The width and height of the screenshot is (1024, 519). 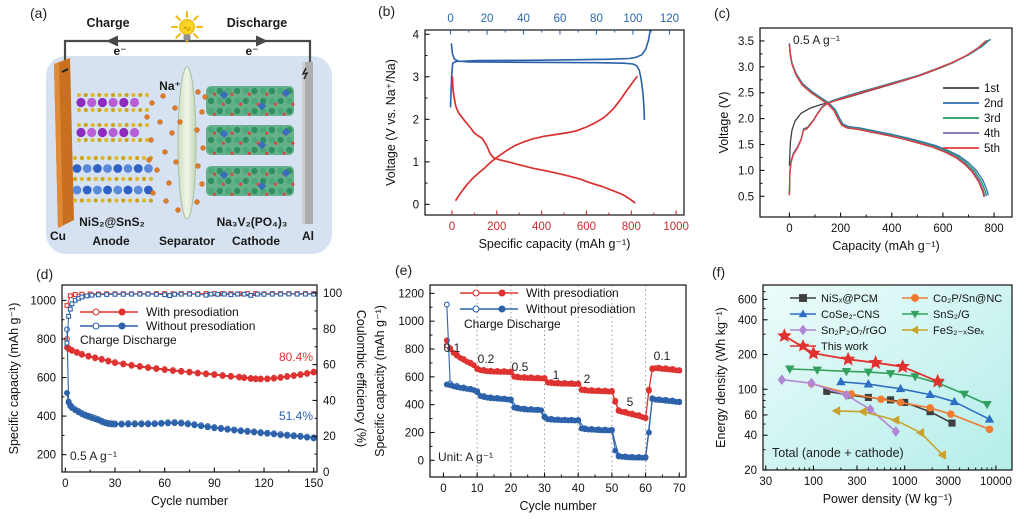 What do you see at coordinates (250, 141) in the screenshot?
I see `cathode-crystals` at bounding box center [250, 141].